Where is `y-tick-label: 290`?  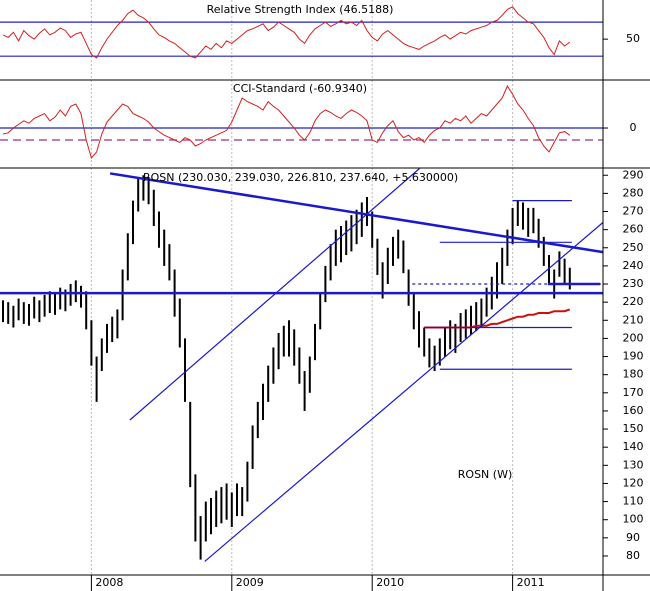
y-tick-label: 290 is located at coordinates (633, 174).